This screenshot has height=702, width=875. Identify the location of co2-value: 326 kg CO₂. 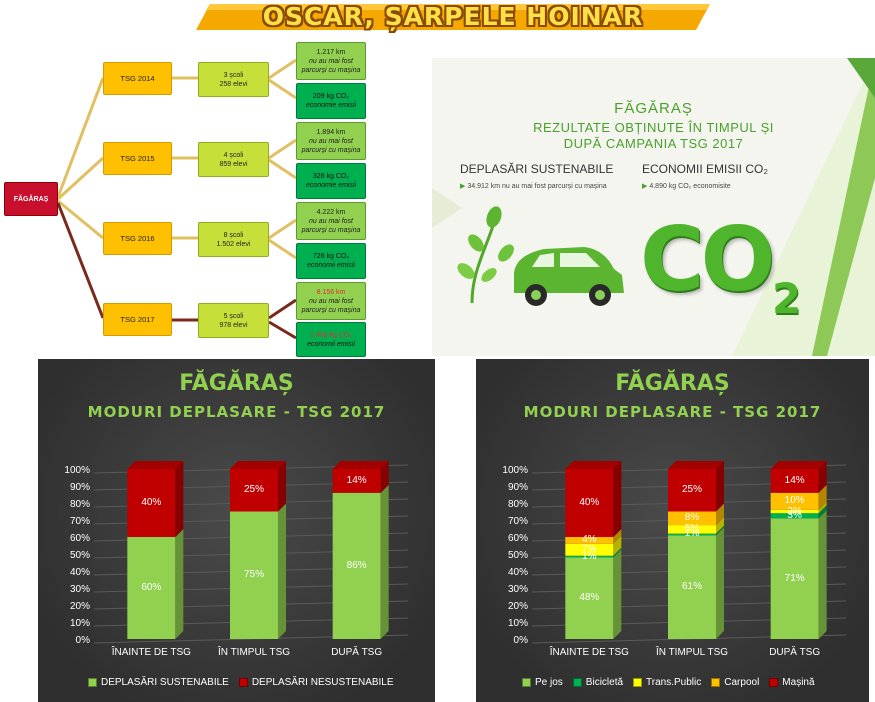
(331, 176).